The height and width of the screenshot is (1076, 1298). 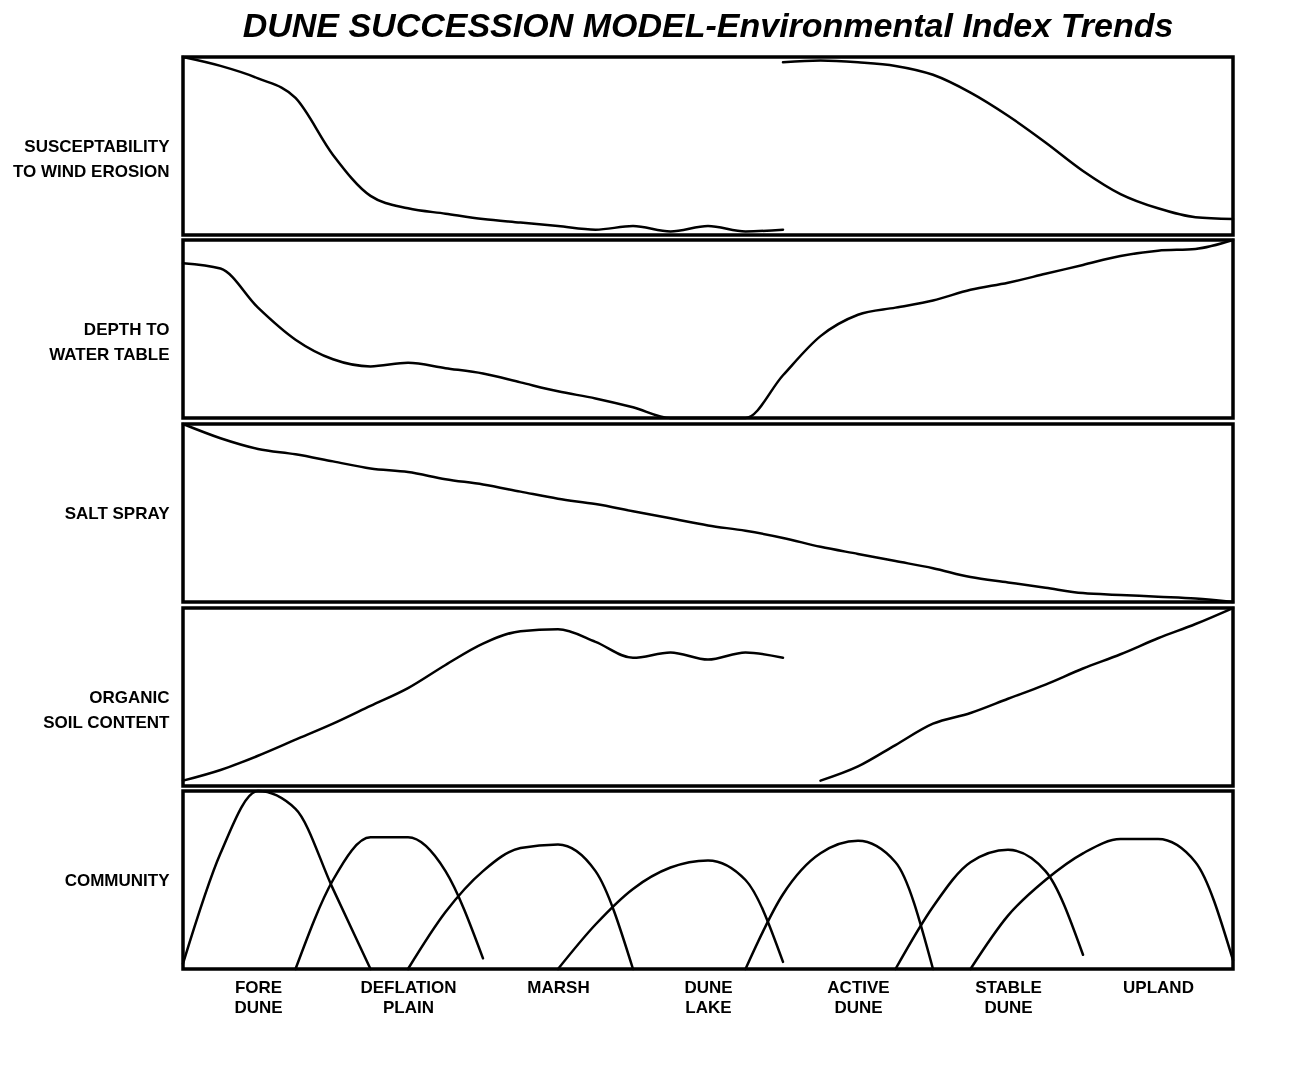 I want to click on y-axis-title: DEPTH TO WATER TABLE, so click(x=109, y=341).